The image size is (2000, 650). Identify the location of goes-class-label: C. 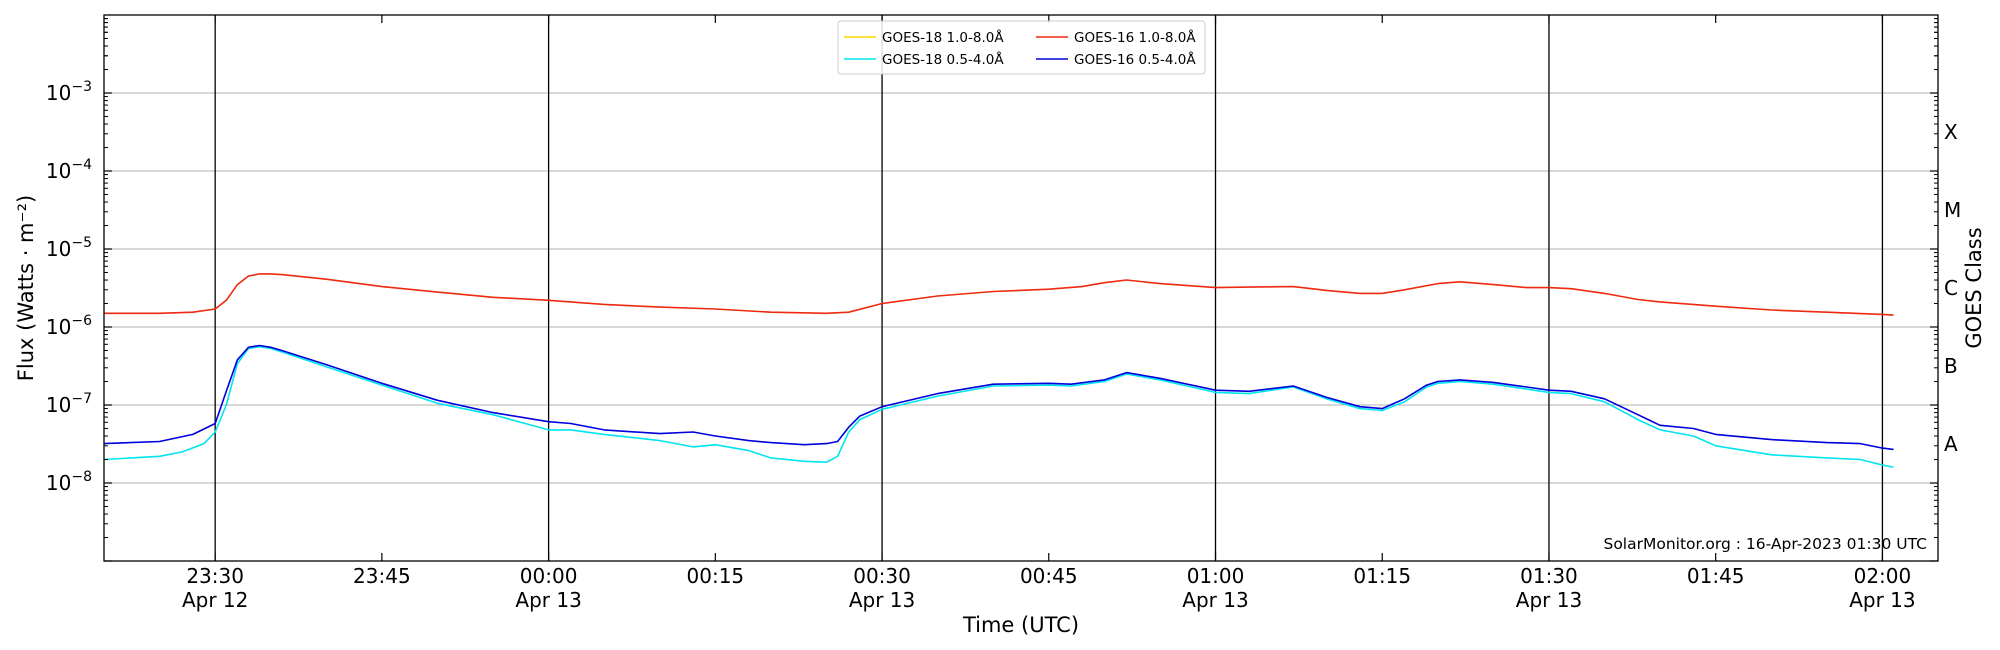
(1951, 288).